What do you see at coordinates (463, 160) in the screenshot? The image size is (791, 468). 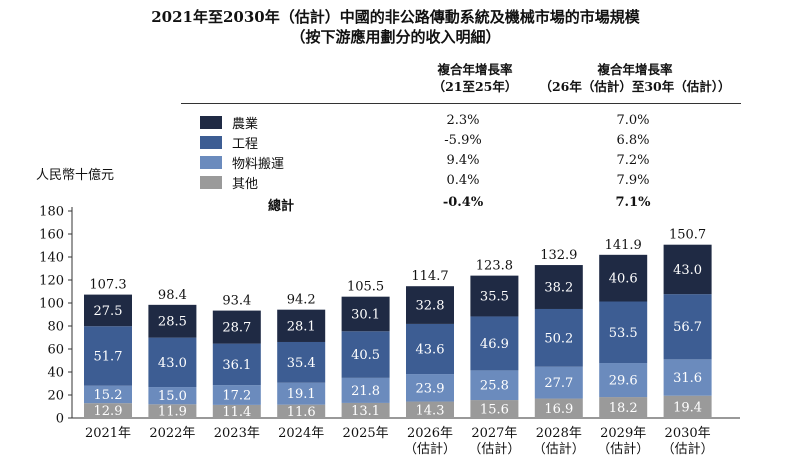 I see `cagr1-material-handling: 9.4%` at bounding box center [463, 160].